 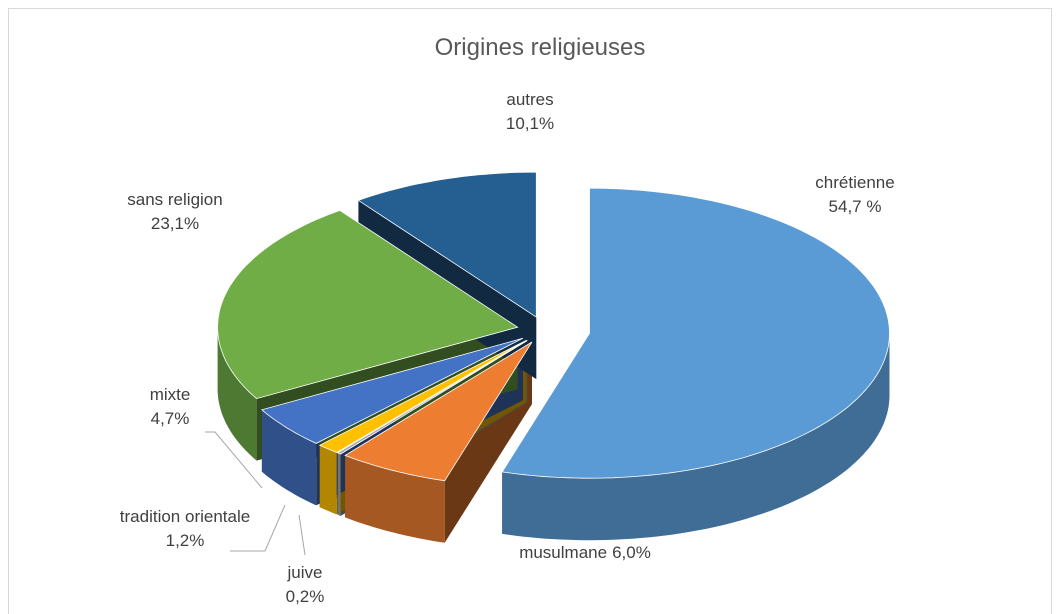 What do you see at coordinates (529, 99) in the screenshot?
I see `label-category: autres` at bounding box center [529, 99].